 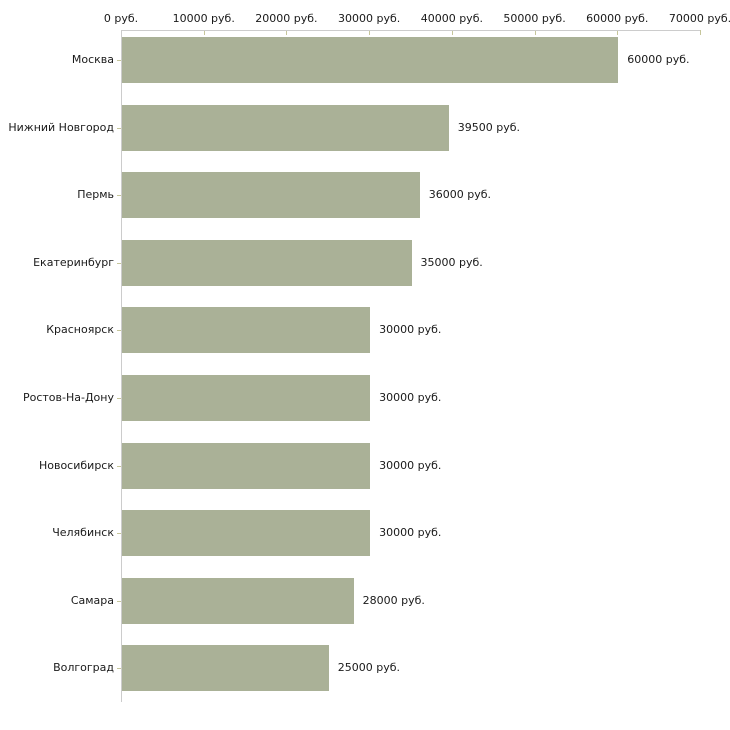 I want to click on category-label: Москва, so click(x=92, y=59).